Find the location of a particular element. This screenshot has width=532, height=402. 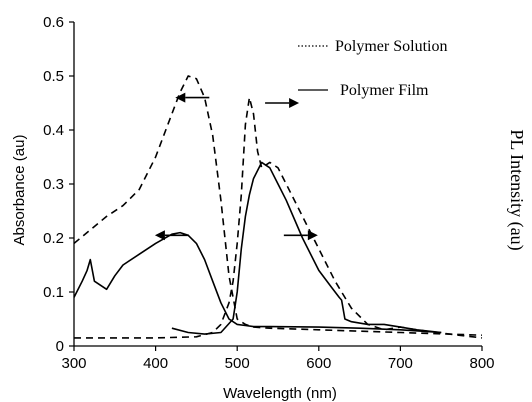

y-axis-label: Absorbance (au) is located at coordinates (19, 190).